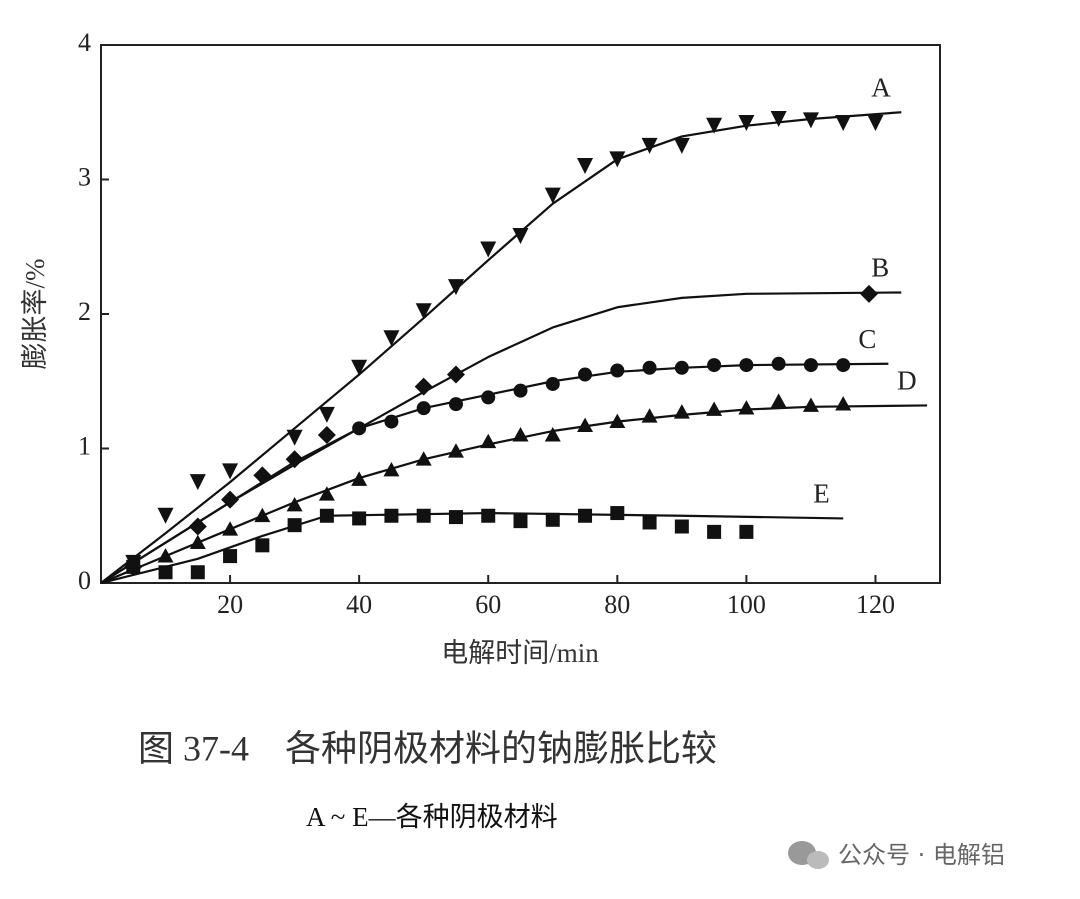 This screenshot has height=899, width=1080. I want to click on x-tick-label: 40, so click(359, 604).